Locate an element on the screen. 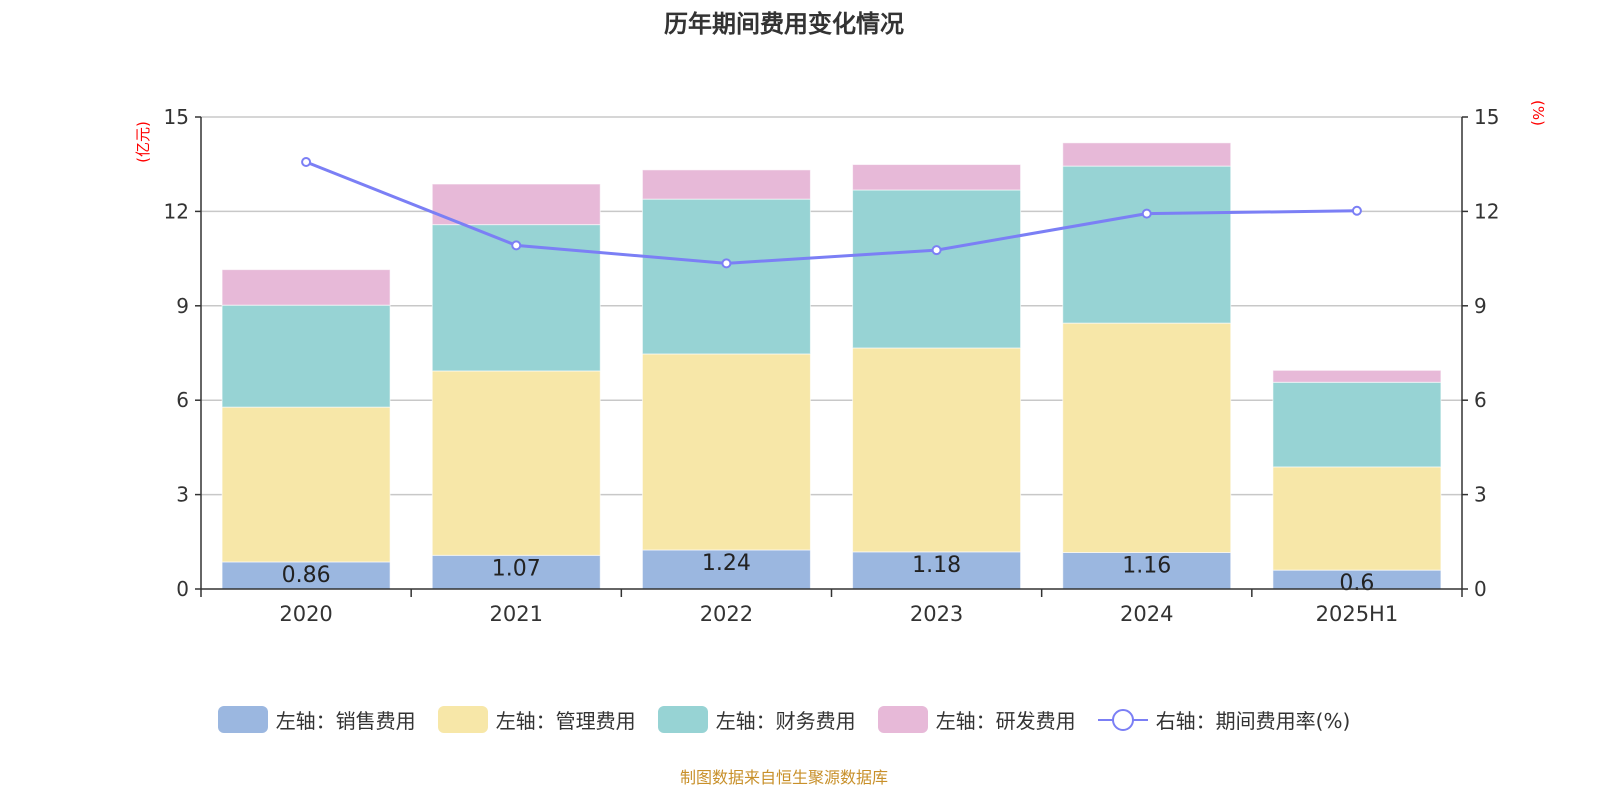 Image resolution: width=1600 pixels, height=800 pixels. legend-item: 左轴：财务费用 is located at coordinates (756, 719).